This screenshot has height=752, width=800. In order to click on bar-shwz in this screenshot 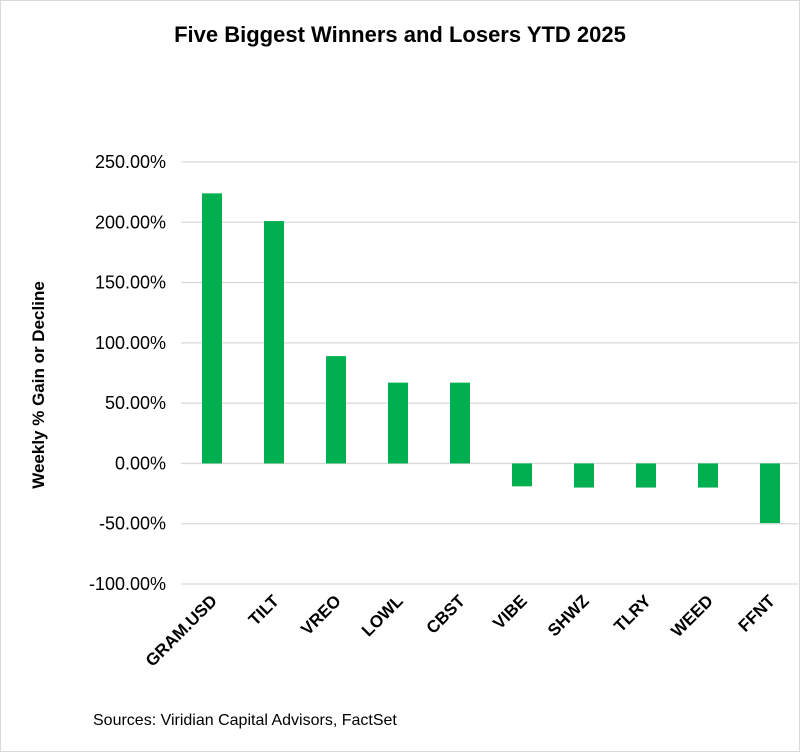, I will do `click(584, 475)`.